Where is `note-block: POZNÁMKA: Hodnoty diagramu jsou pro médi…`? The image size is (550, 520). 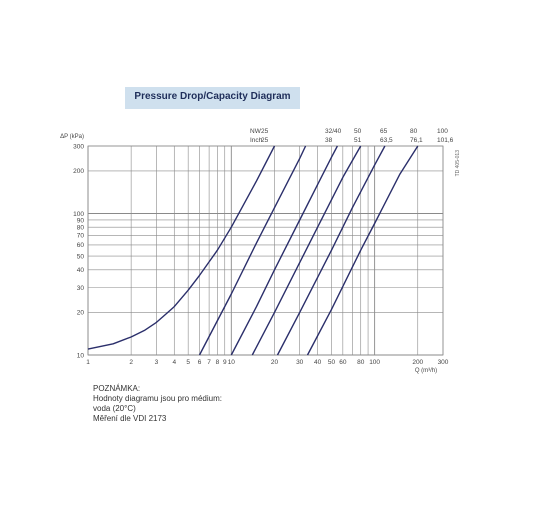
note-block: POZNÁMKA: Hodnoty diagramu jsou pro médi… is located at coordinates (157, 404).